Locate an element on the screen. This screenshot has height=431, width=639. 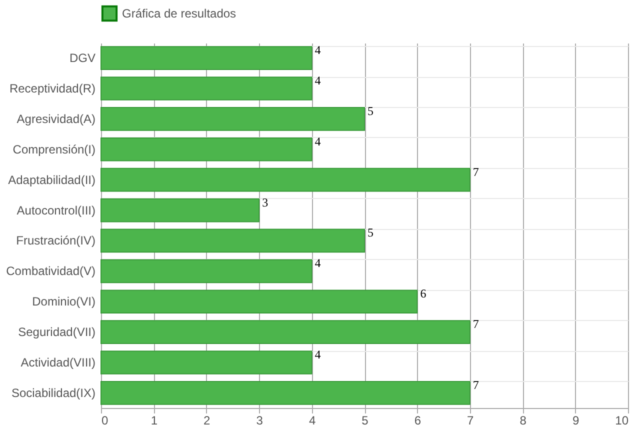
y-tick-label: Combatividad(V) is located at coordinates (51, 271).